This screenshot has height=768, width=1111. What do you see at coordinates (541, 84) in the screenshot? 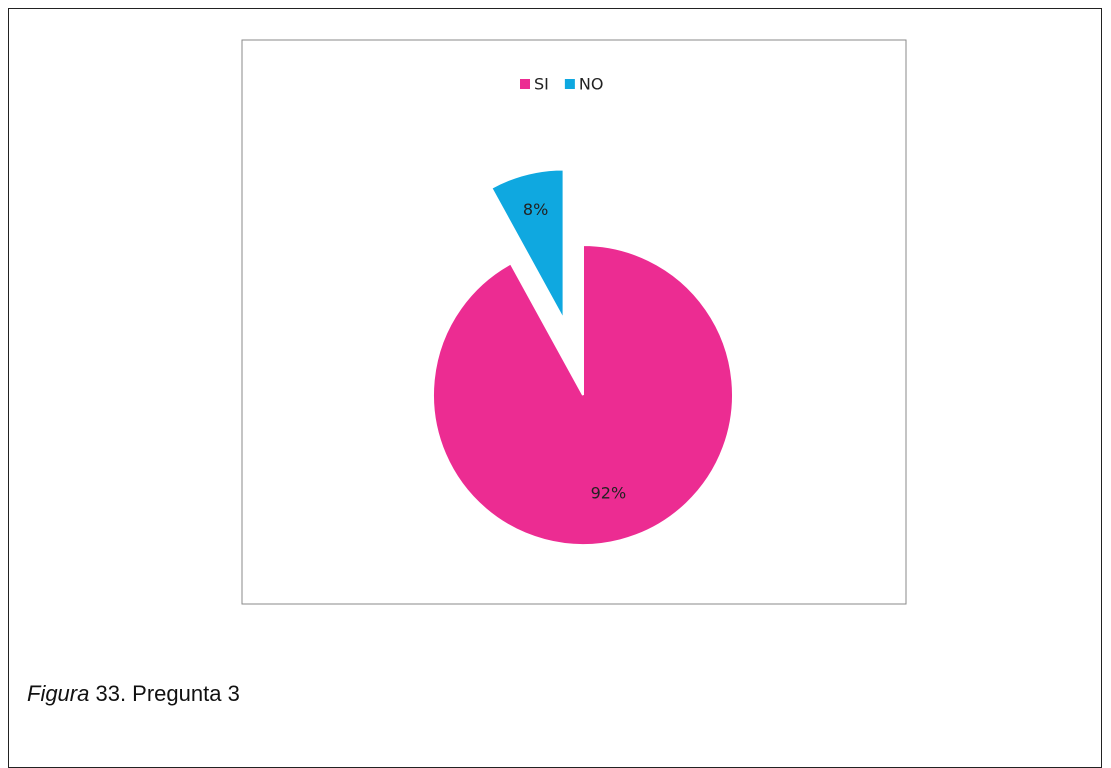
I see `legend-label: SI` at bounding box center [541, 84].